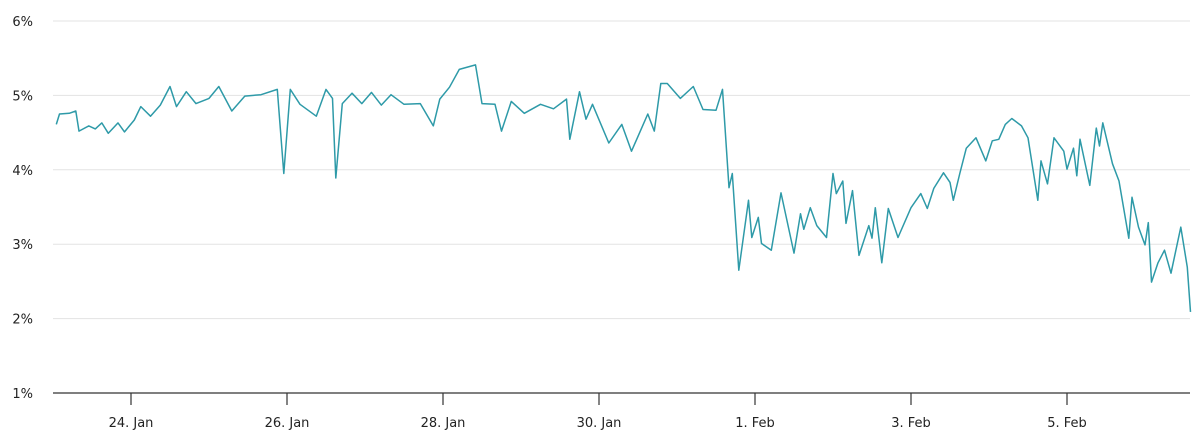 Image resolution: width=1200 pixels, height=447 pixels. I want to click on y-tick-label: 4%, so click(22, 171).